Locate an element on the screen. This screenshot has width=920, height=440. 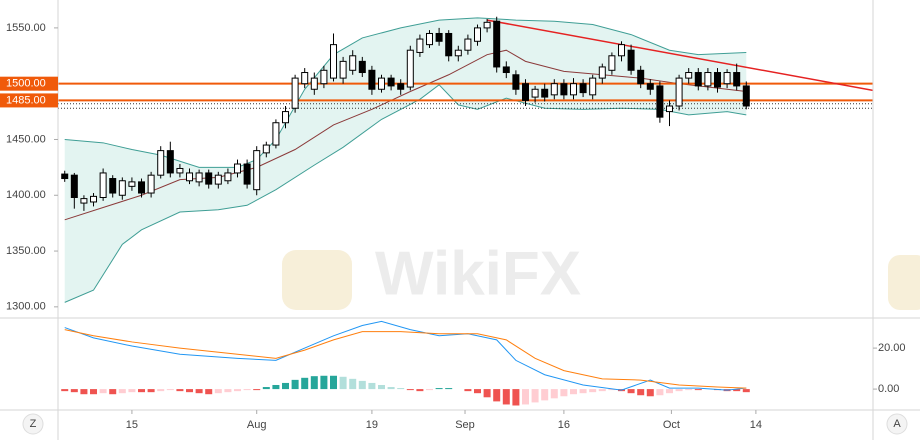
macd-panel is located at coordinates (405, 363).